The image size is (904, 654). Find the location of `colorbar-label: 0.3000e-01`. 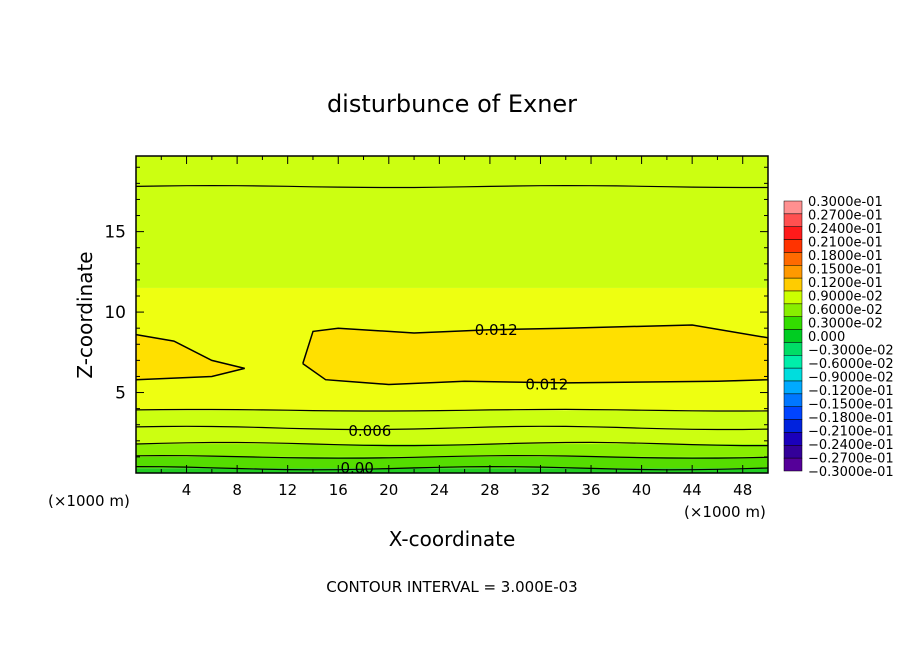

colorbar-label: 0.3000e-01 is located at coordinates (845, 202).